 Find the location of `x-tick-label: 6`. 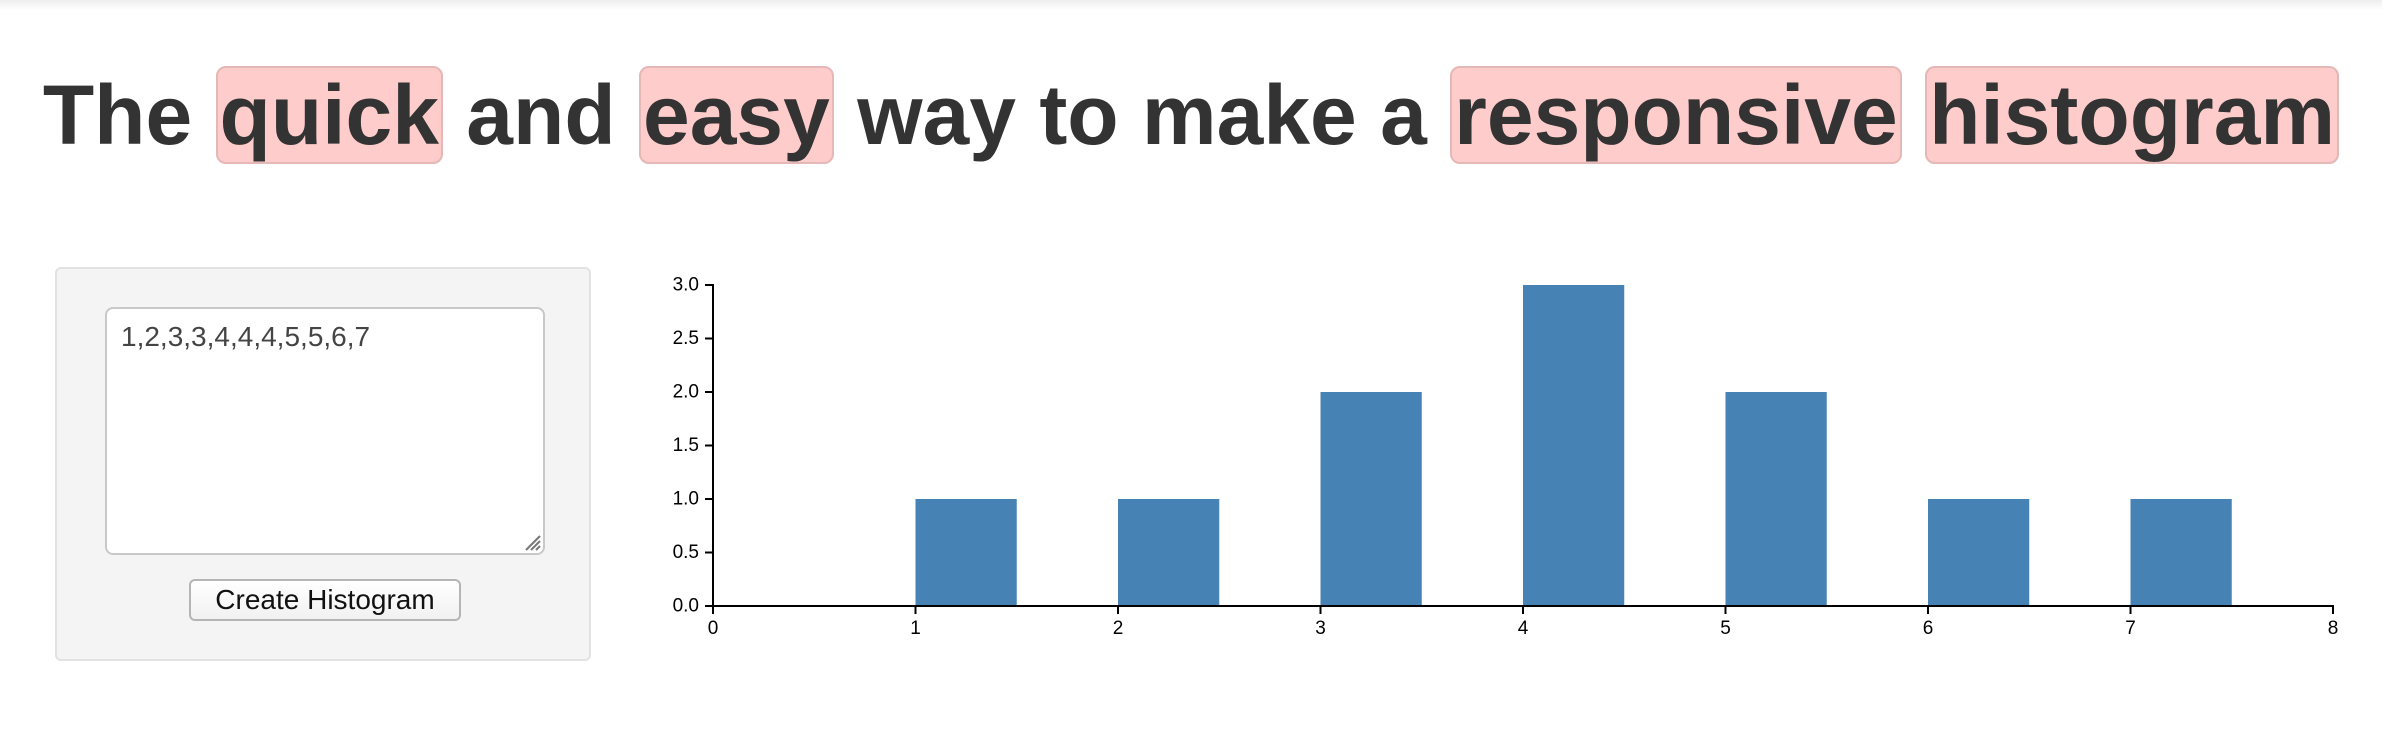

x-tick-label: 6 is located at coordinates (1928, 628).